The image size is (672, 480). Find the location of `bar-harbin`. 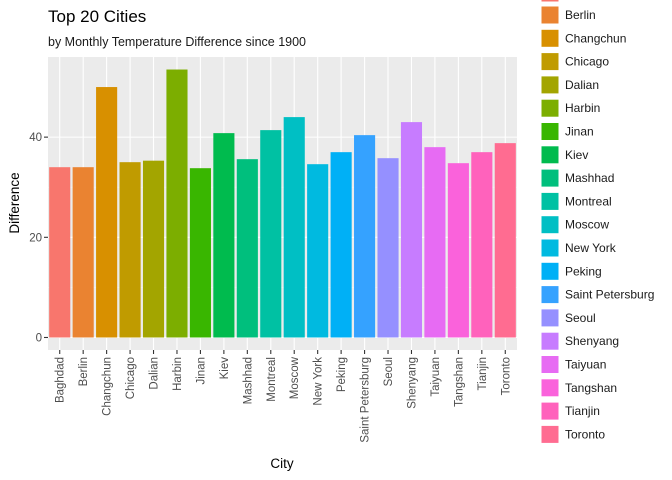

bar-harbin is located at coordinates (177, 203).